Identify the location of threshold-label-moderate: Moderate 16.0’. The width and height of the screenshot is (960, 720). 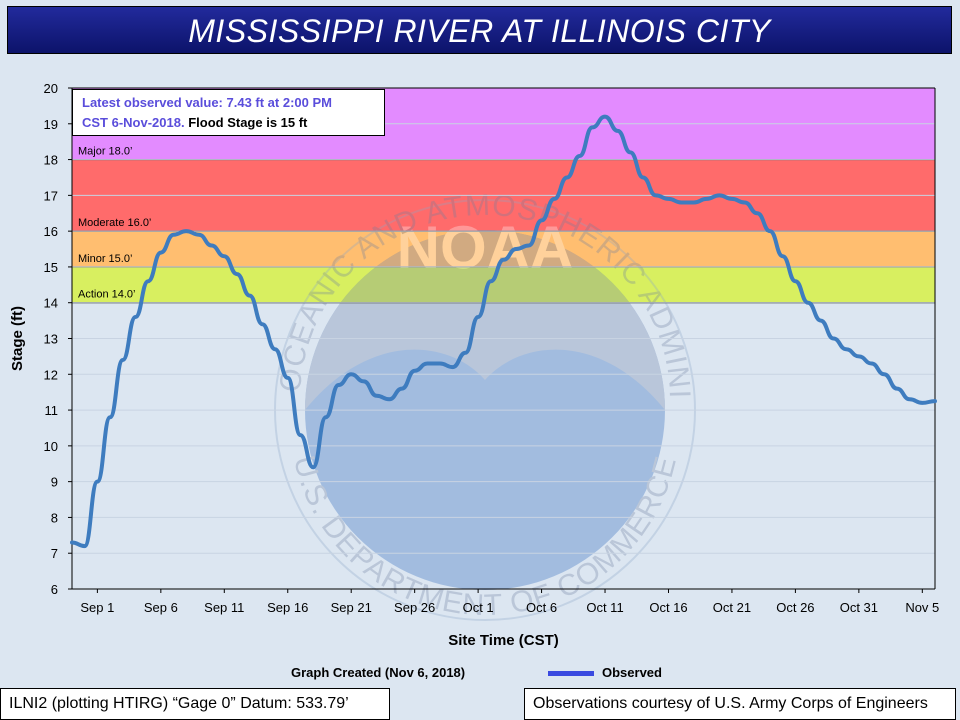
(114, 223).